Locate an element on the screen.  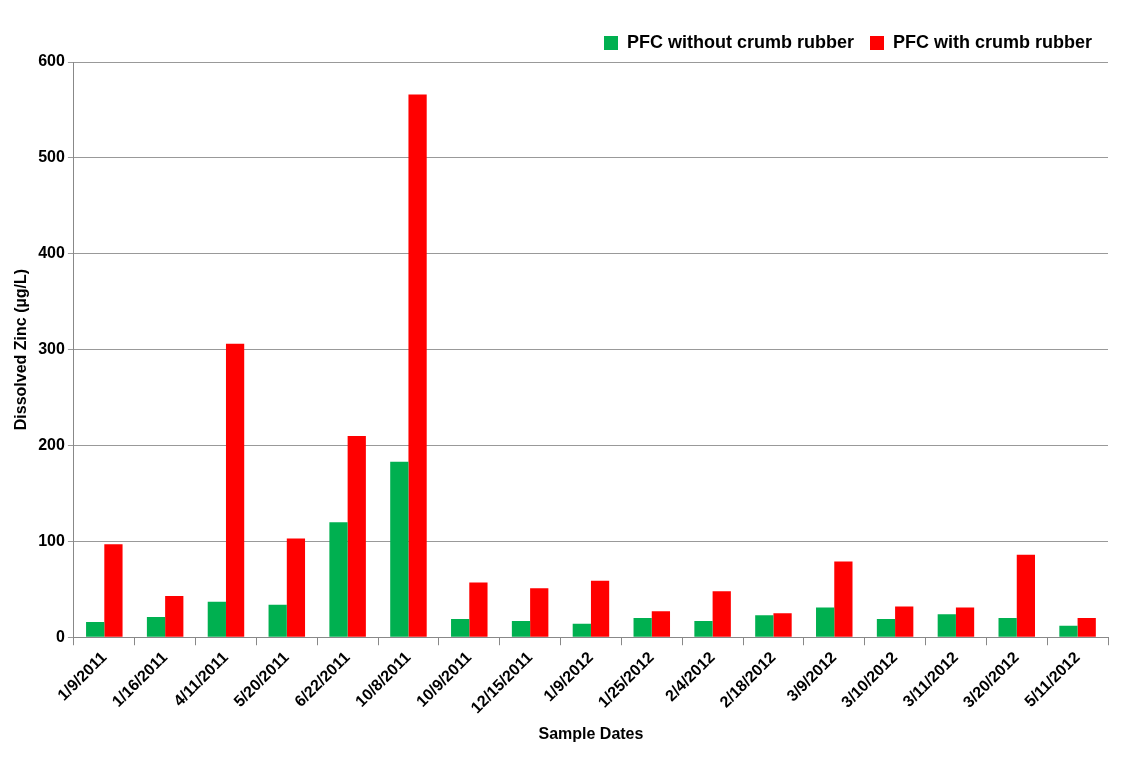
y-tick-label: 500 is located at coordinates (51, 157).